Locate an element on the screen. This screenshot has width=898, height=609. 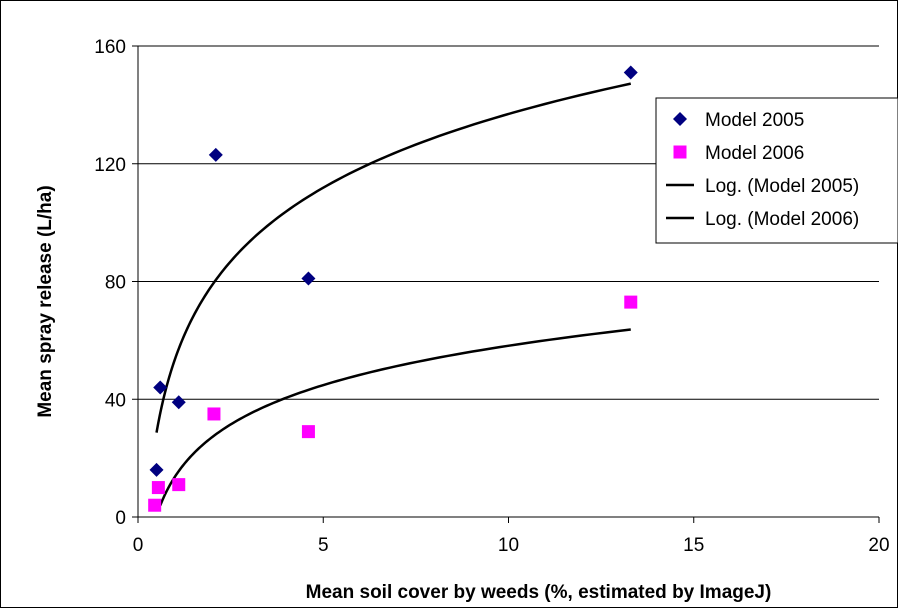
x-tick-label-5: 5 is located at coordinates (323, 545).